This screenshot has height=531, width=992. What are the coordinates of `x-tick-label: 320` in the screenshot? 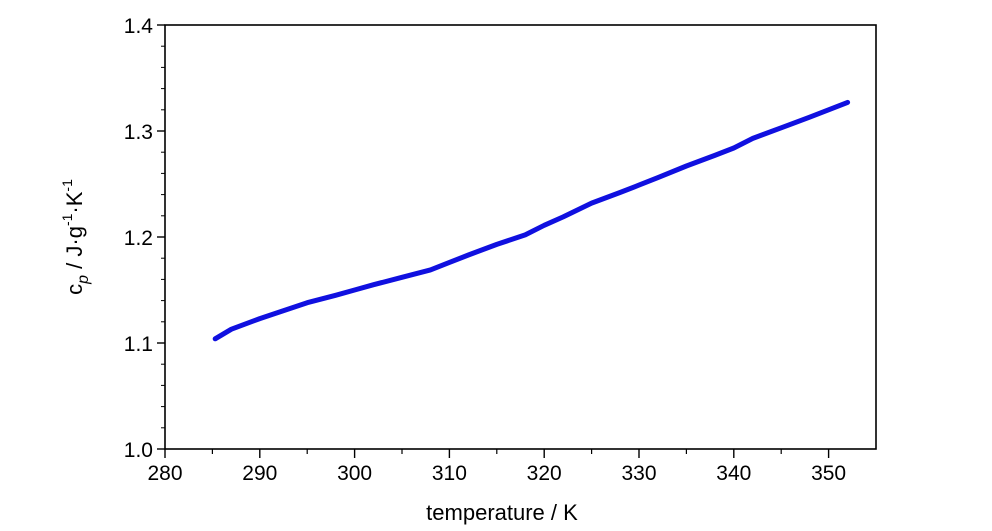 It's located at (544, 473).